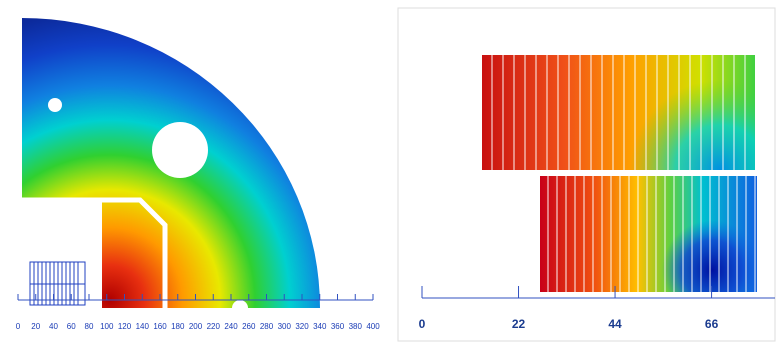 The image size is (776, 342). Describe the element at coordinates (615, 324) in the screenshot. I see `x-tick-label: 44` at that location.